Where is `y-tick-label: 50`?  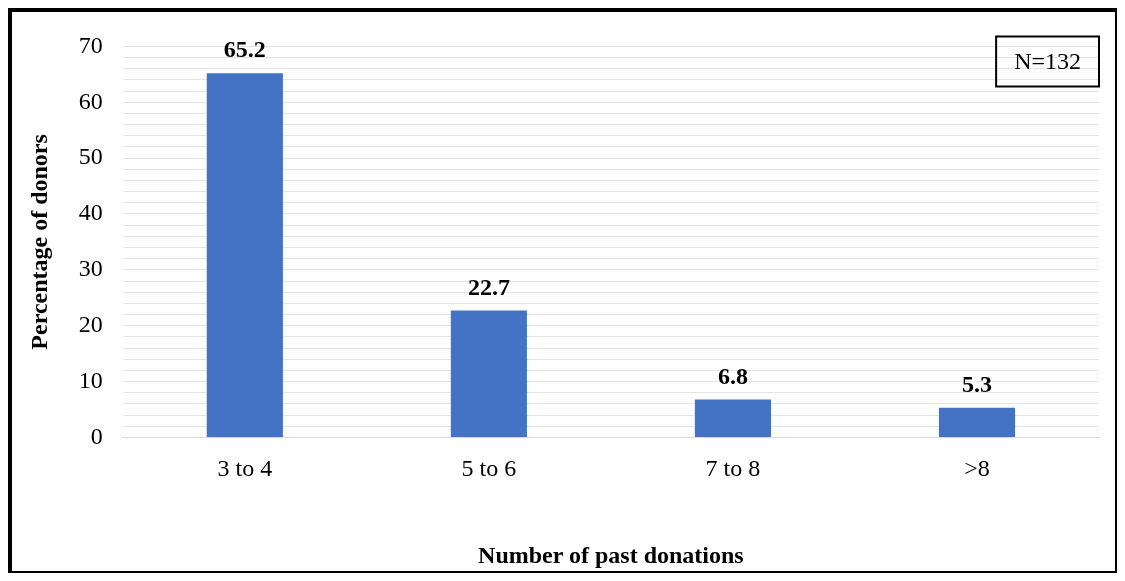 y-tick-label: 50 is located at coordinates (90, 156).